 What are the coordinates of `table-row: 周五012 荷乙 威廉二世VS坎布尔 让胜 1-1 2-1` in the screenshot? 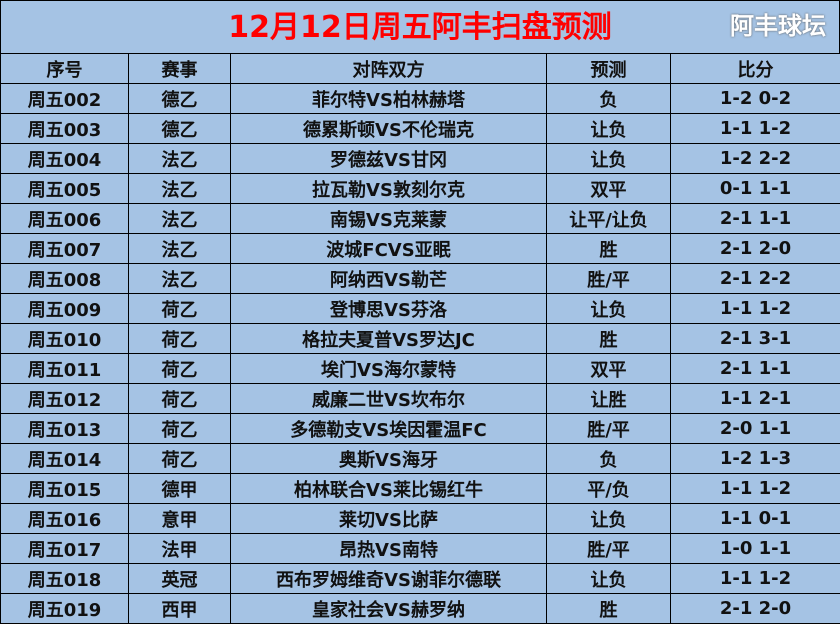 It's located at (420, 398).